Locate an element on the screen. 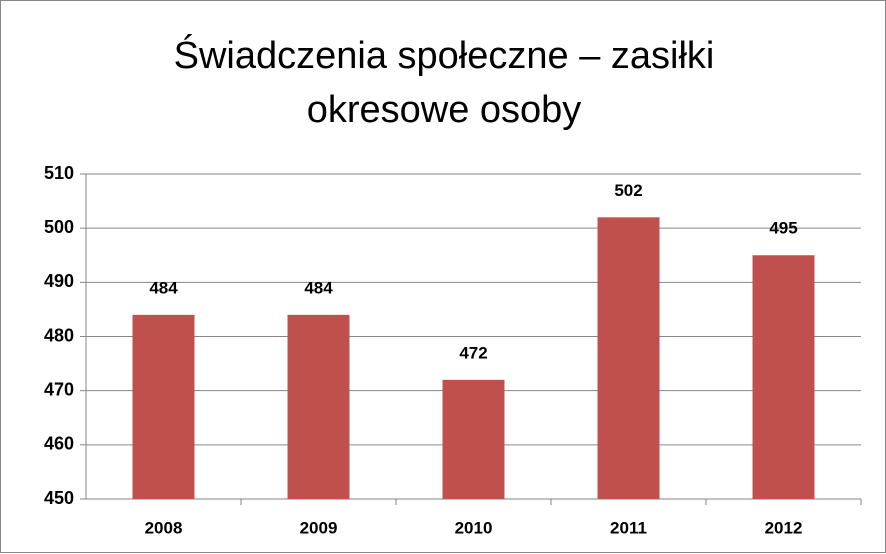  y-tick-label: 500 is located at coordinates (59, 227).